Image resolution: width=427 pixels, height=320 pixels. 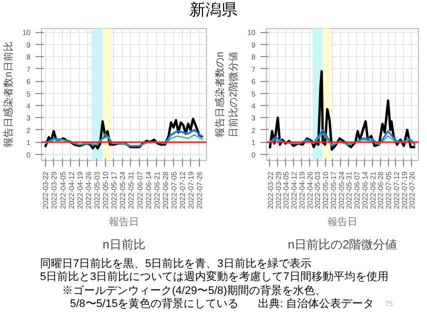 I want to click on text: n日前比の2階微分値, so click(x=343, y=245).